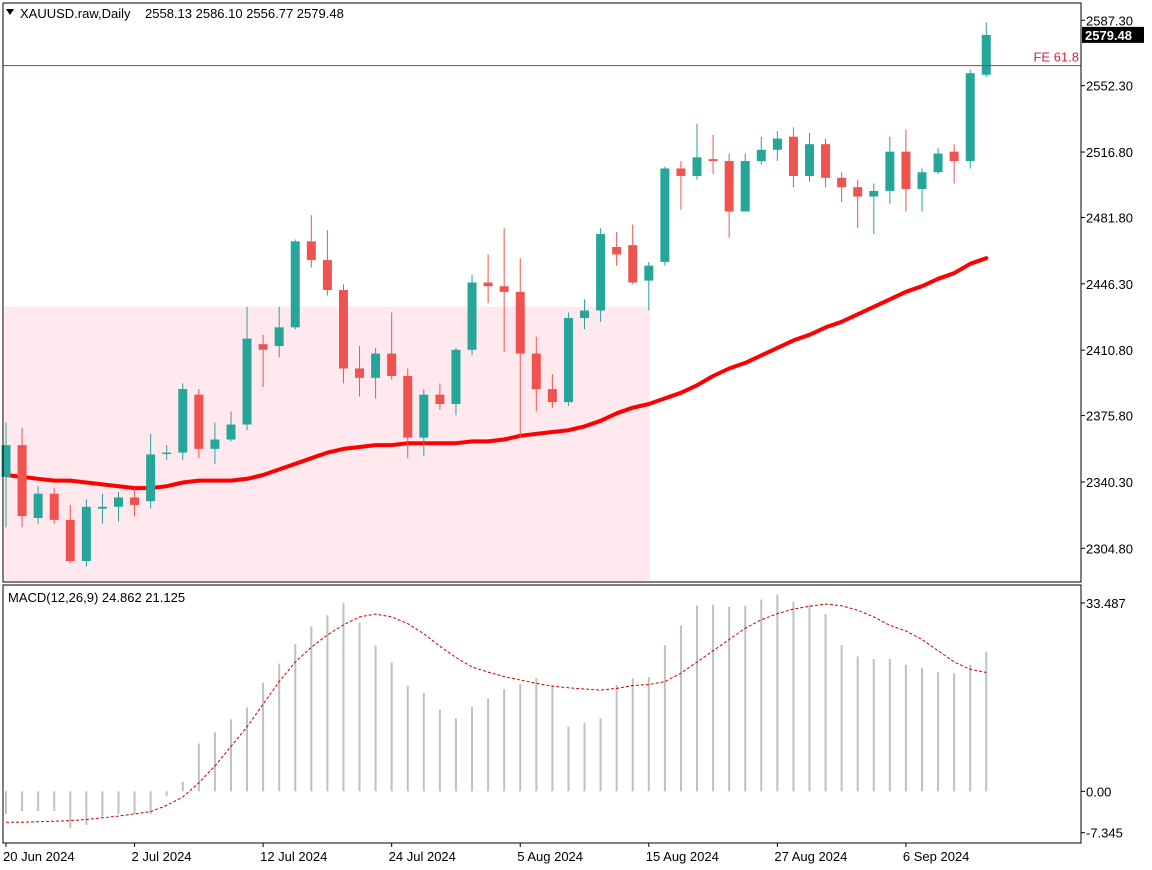  I want to click on price-tick-label: 2410.80, so click(1109, 350).